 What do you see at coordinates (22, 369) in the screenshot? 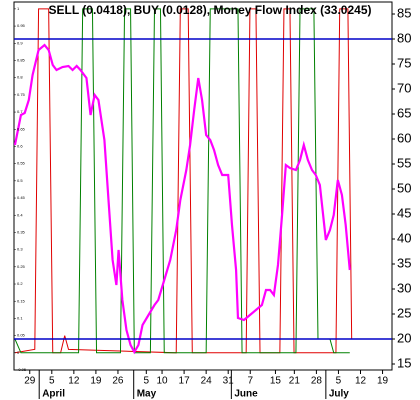
I see `y-tick-label: -0.05` at bounding box center [22, 369].